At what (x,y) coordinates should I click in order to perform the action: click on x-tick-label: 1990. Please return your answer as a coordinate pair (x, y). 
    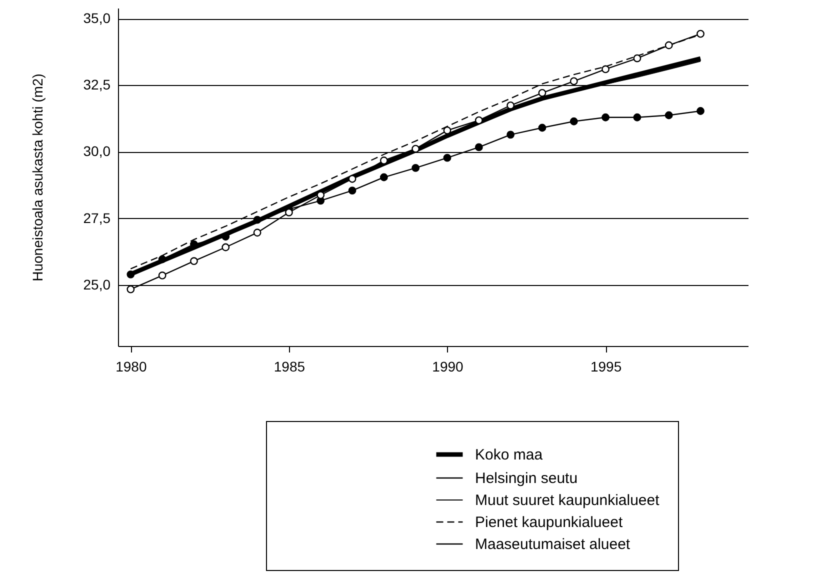
    Looking at the image, I should click on (448, 366).